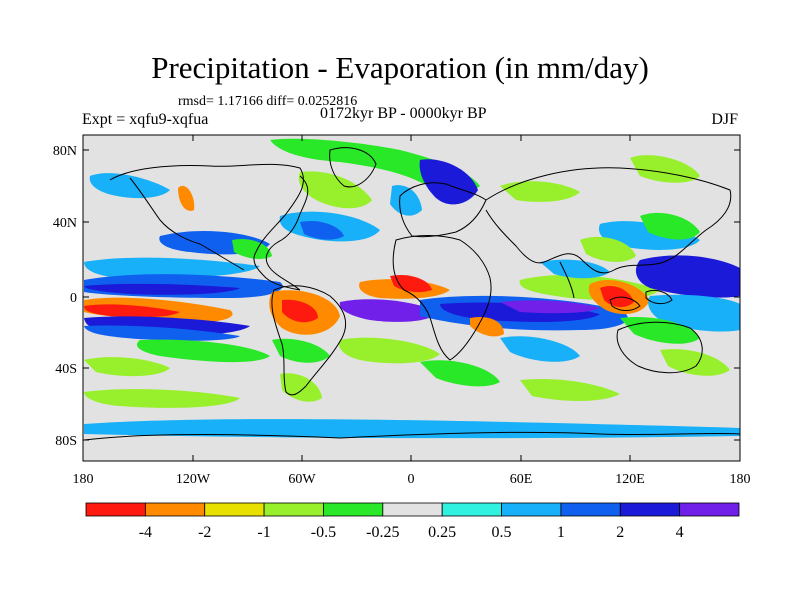 This screenshot has width=800, height=600. I want to click on lat-tick-label: 40N, so click(65, 223).